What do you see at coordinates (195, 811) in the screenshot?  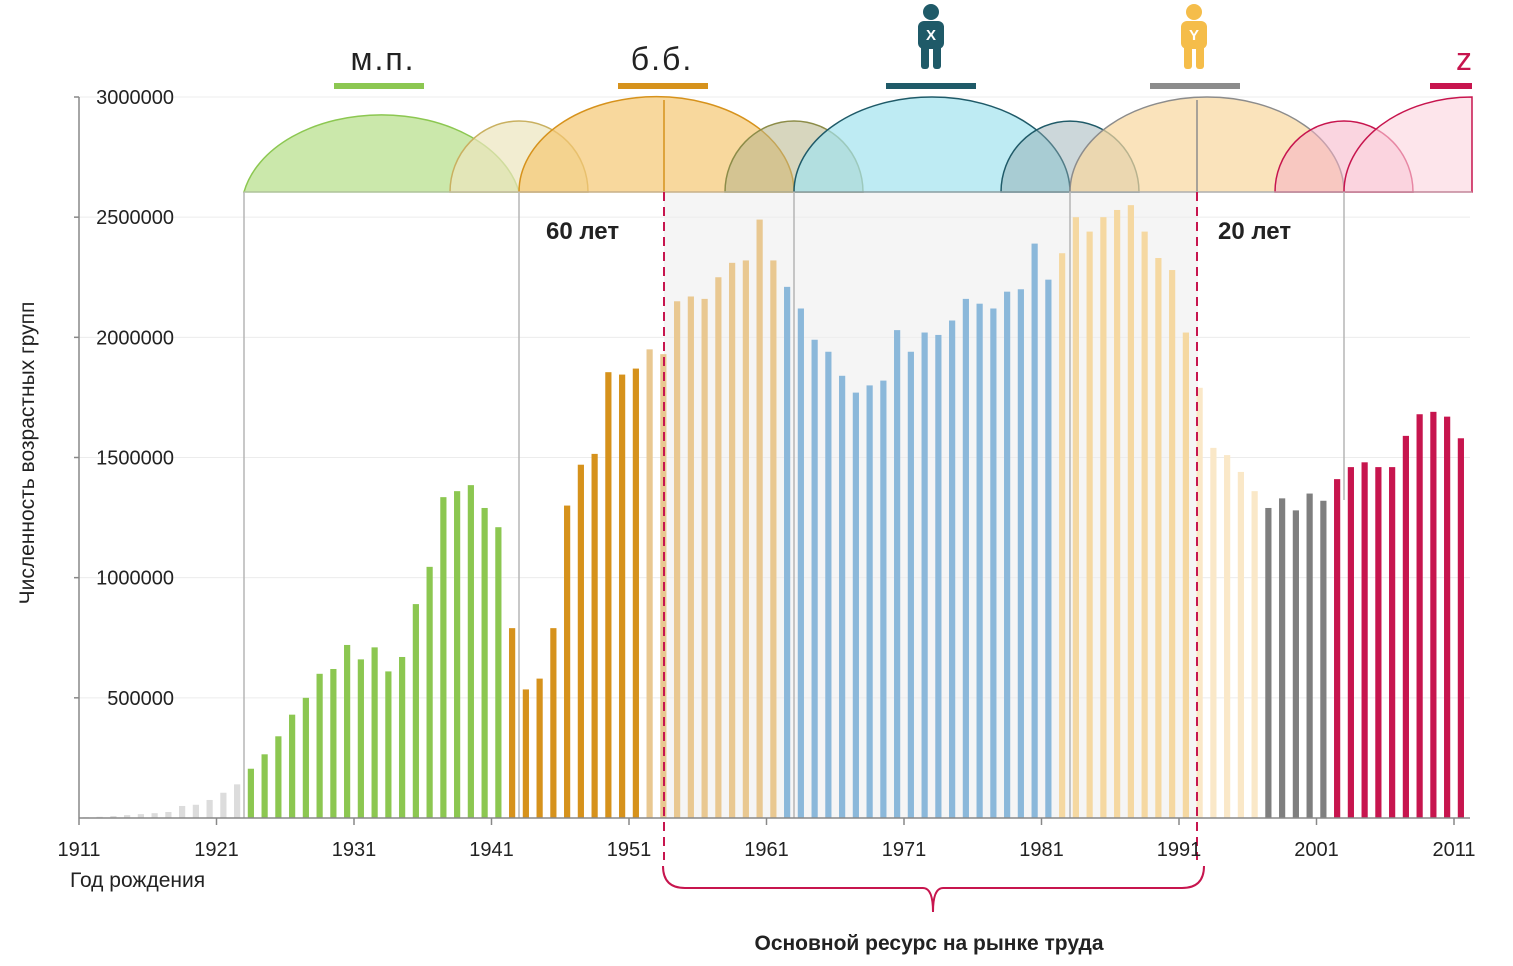 I see `bar-1919` at bounding box center [195, 811].